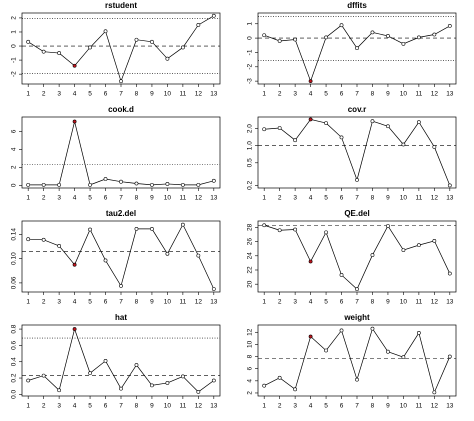  Describe the element at coordinates (357, 109) in the screenshot. I see `panel-title: cov.r` at that location.